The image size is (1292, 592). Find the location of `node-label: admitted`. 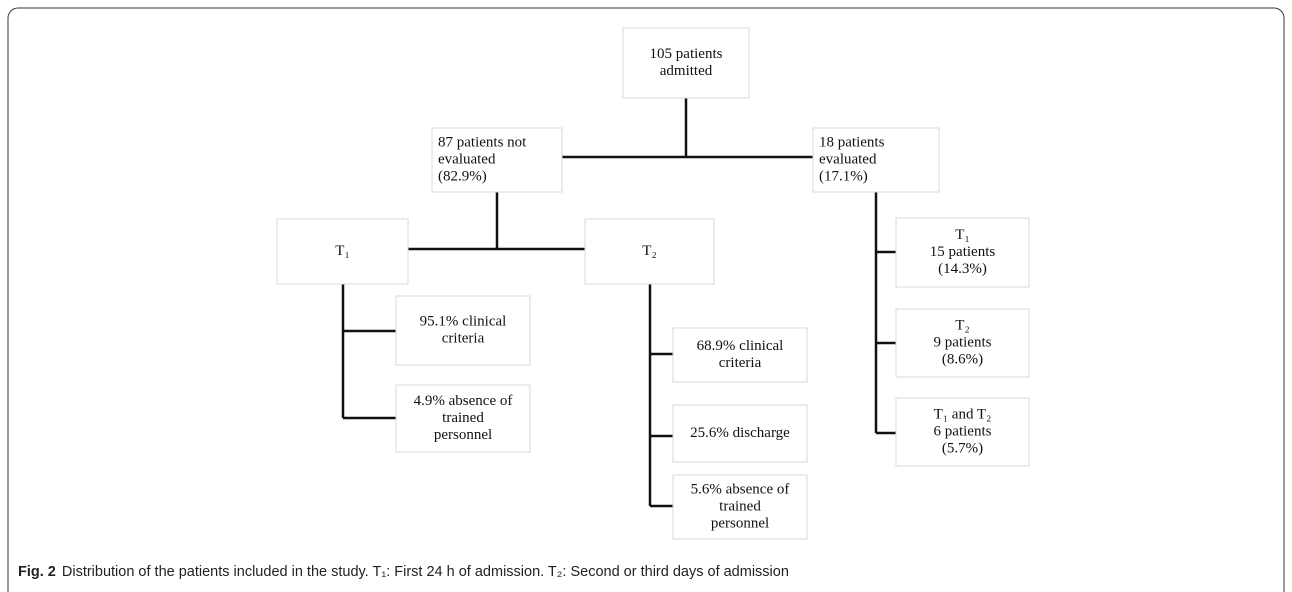

node-label: admitted is located at coordinates (686, 71).